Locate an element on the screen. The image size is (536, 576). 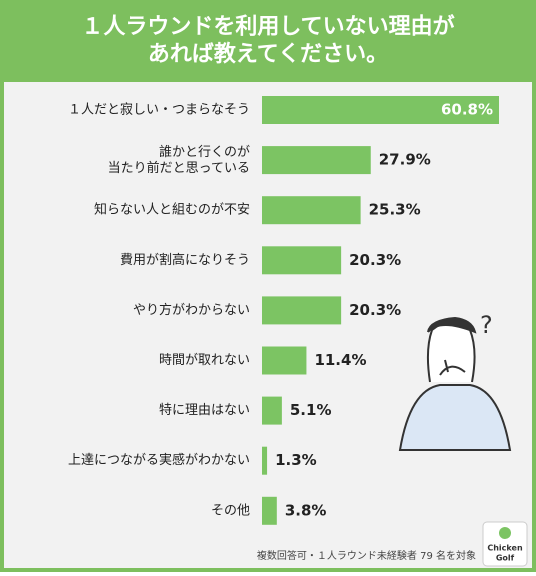
note: 複数回答可・１人ラウンド未経験者 79 名を対象 is located at coordinates (366, 555).